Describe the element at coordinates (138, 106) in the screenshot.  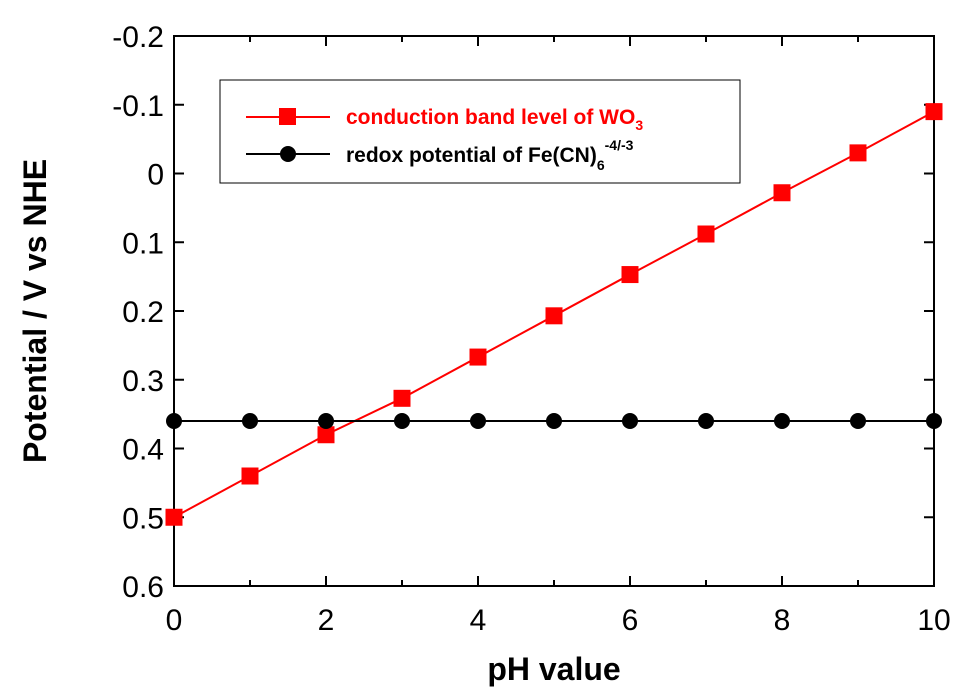
I see `y-tick-label: -0.1` at that location.